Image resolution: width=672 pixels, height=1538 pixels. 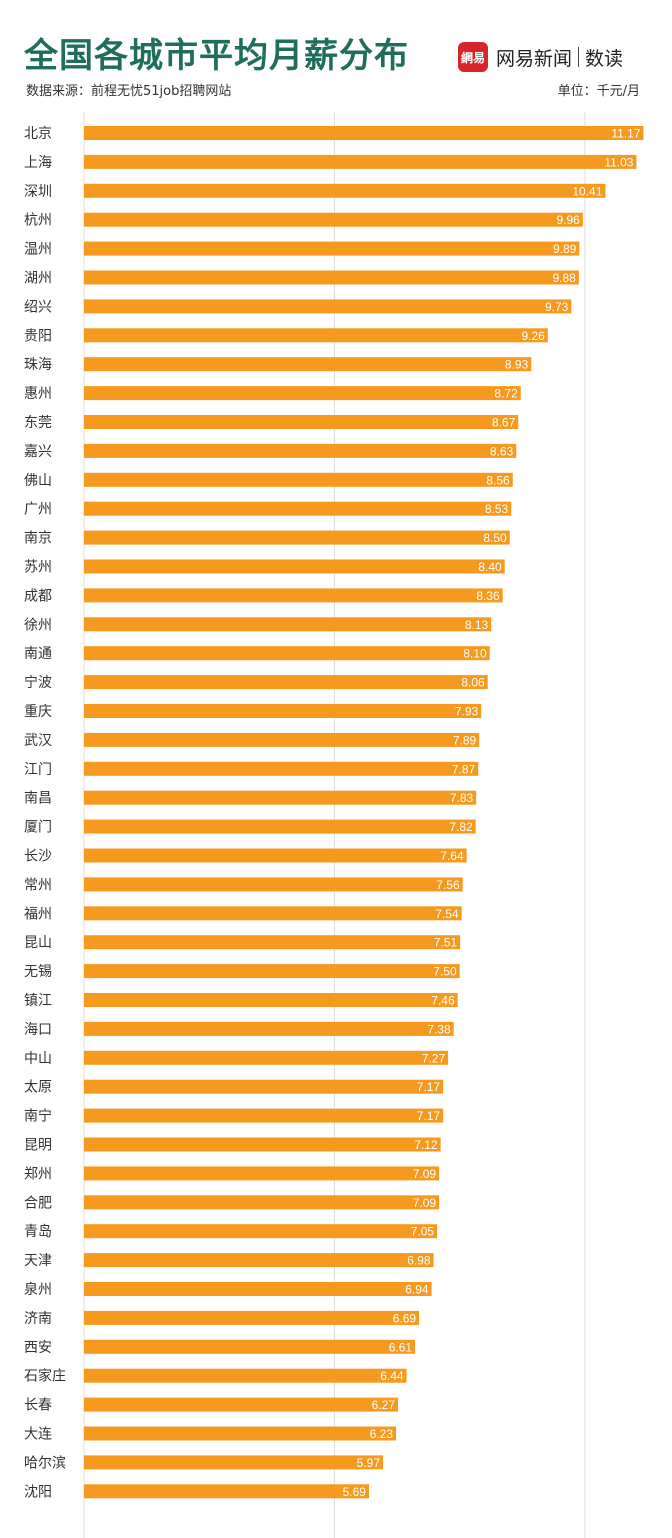 What do you see at coordinates (473, 57) in the screenshot?
I see `netease-logo-icon: 網易` at bounding box center [473, 57].